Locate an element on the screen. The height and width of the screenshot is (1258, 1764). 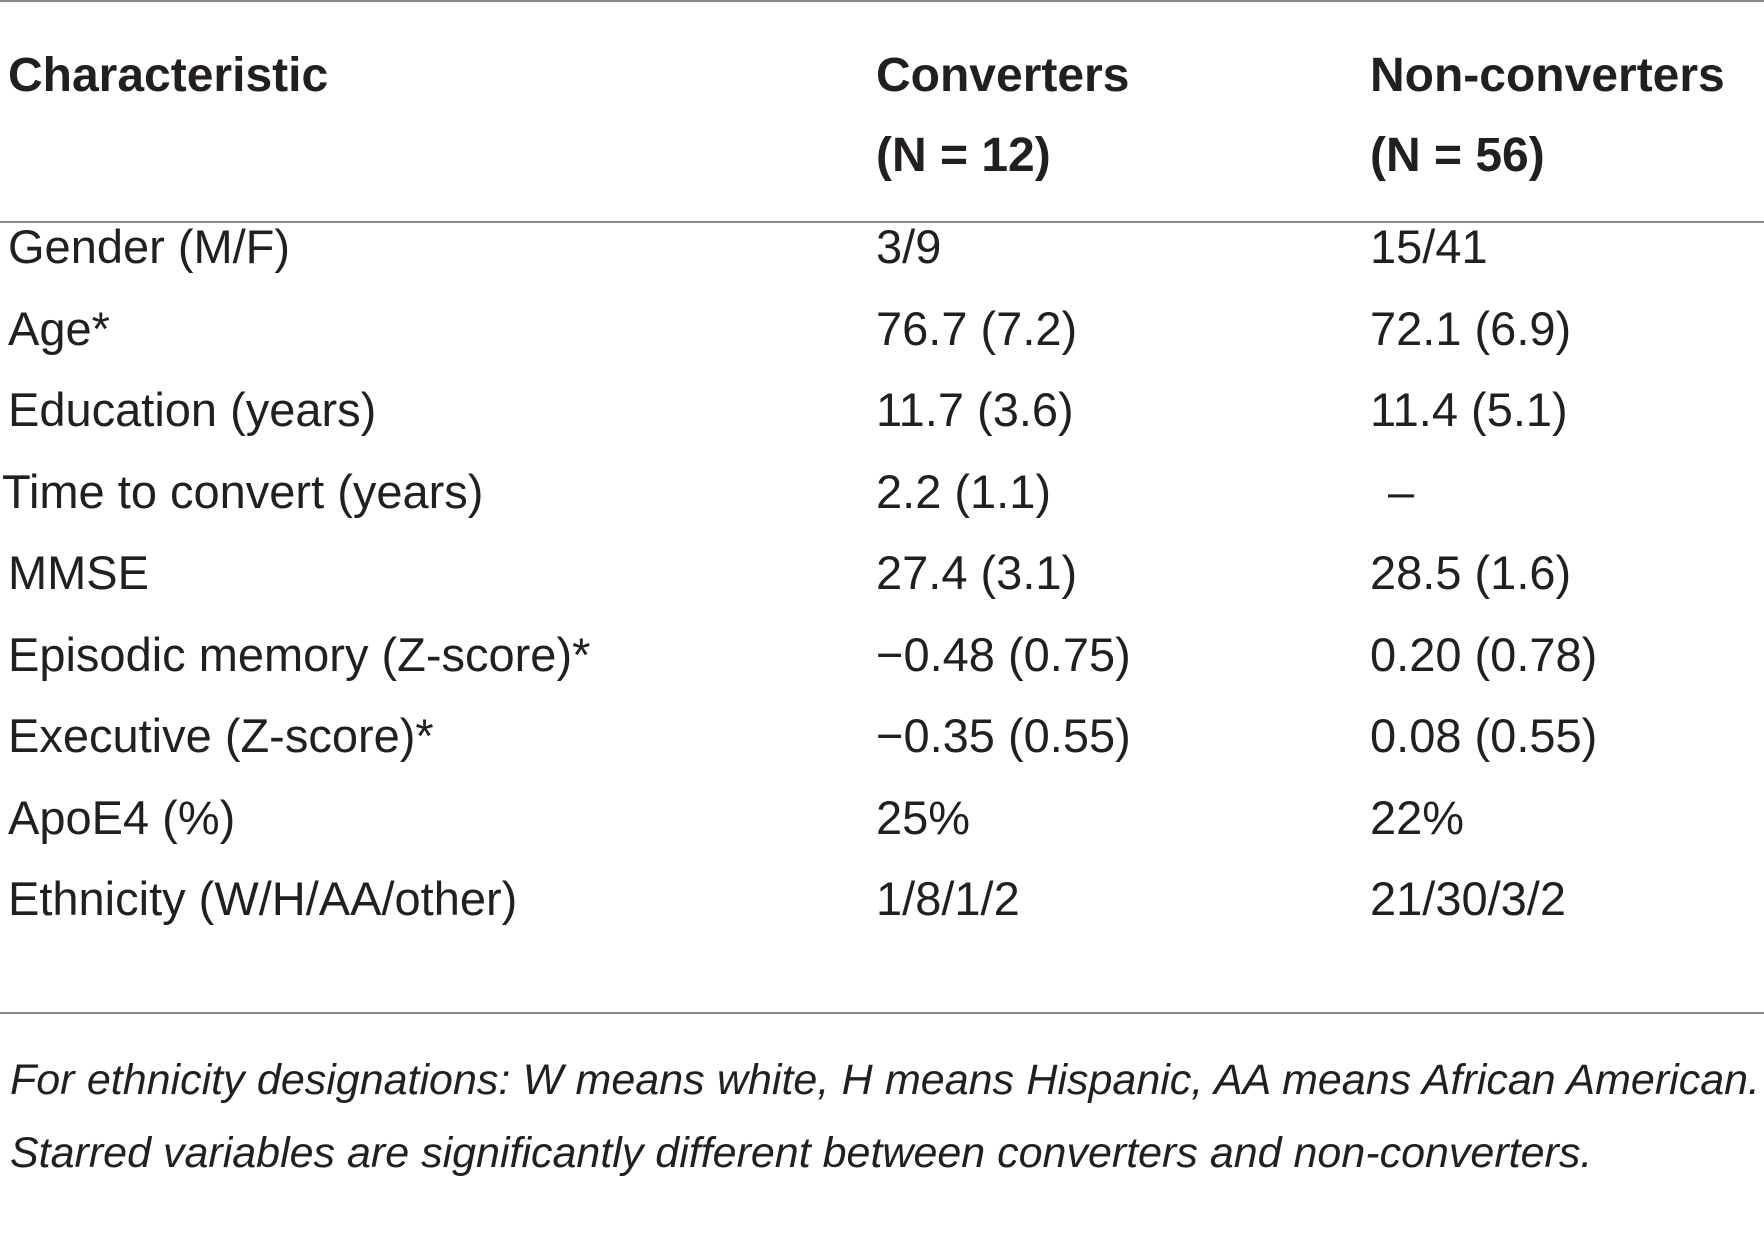
row-converters-value: 76.7 (7.2) is located at coordinates (977, 328).